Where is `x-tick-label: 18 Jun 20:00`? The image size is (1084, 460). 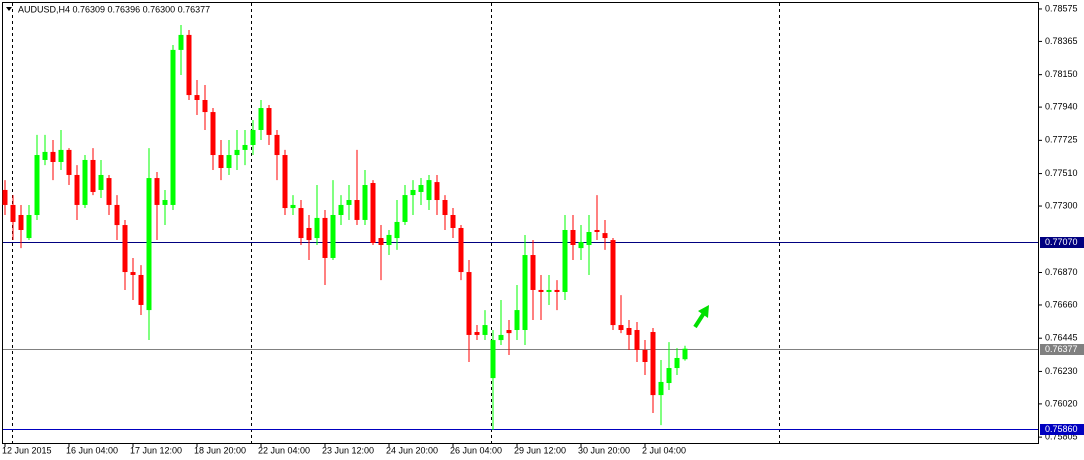
x-tick-label: 18 Jun 20:00 is located at coordinates (220, 450).